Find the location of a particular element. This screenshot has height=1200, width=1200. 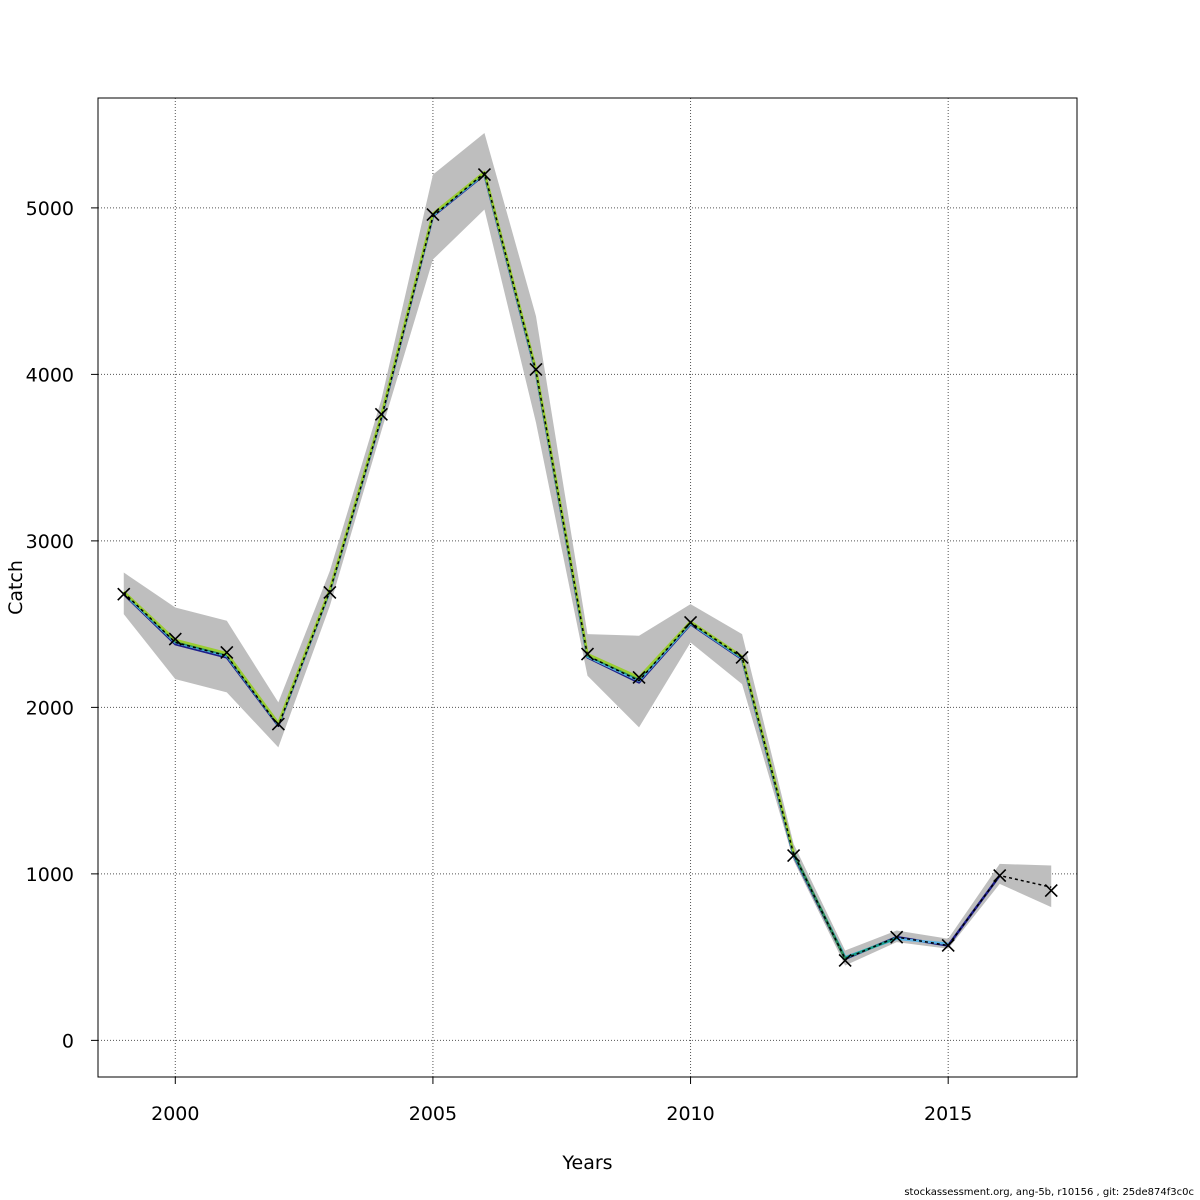

y-tick-label: 5000 is located at coordinates (50, 209).